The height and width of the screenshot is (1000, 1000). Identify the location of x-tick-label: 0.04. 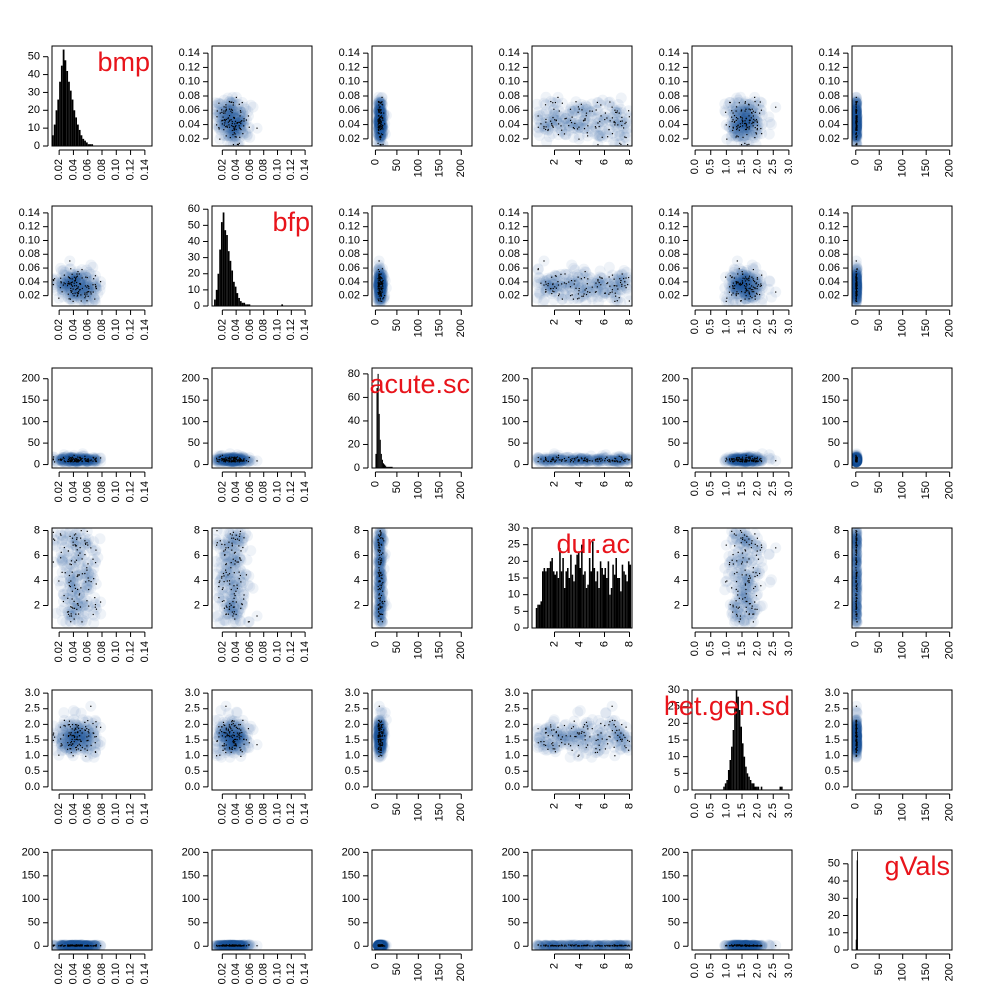
(236, 491).